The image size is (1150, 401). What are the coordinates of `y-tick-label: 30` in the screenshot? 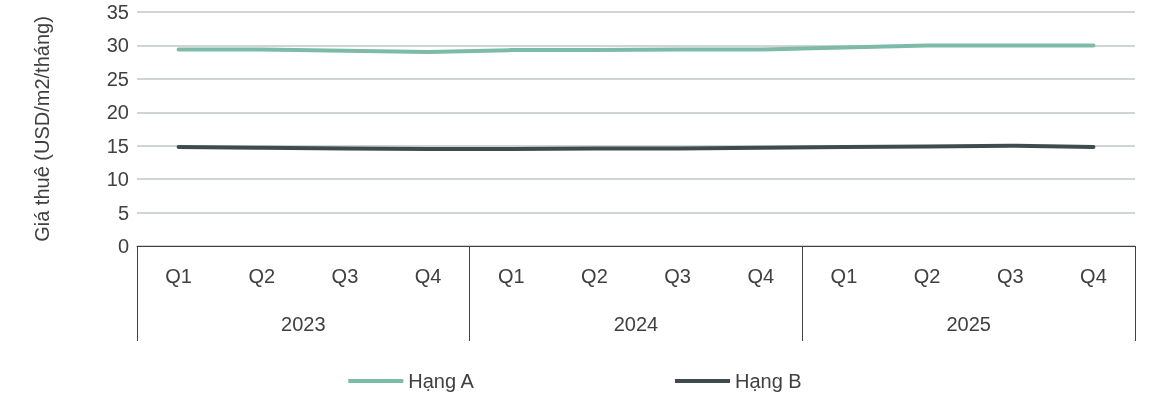 It's located at (117, 45).